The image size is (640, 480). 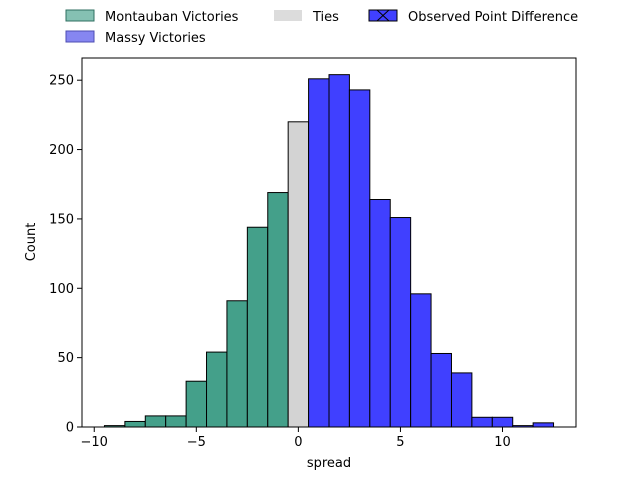 I want to click on y-tick-label: 50, so click(x=65, y=358).